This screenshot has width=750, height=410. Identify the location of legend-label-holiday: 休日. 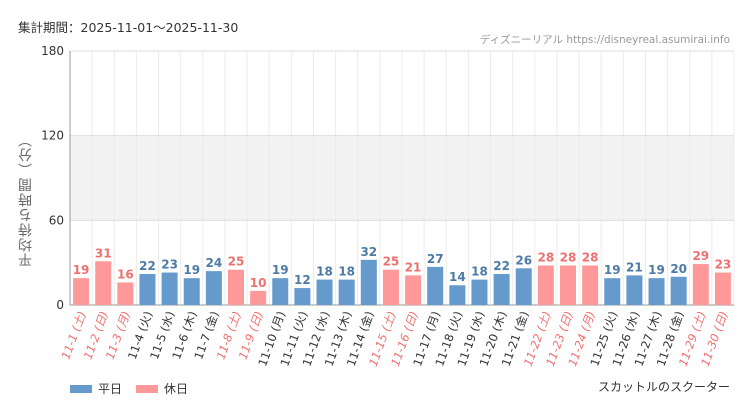
(176, 389).